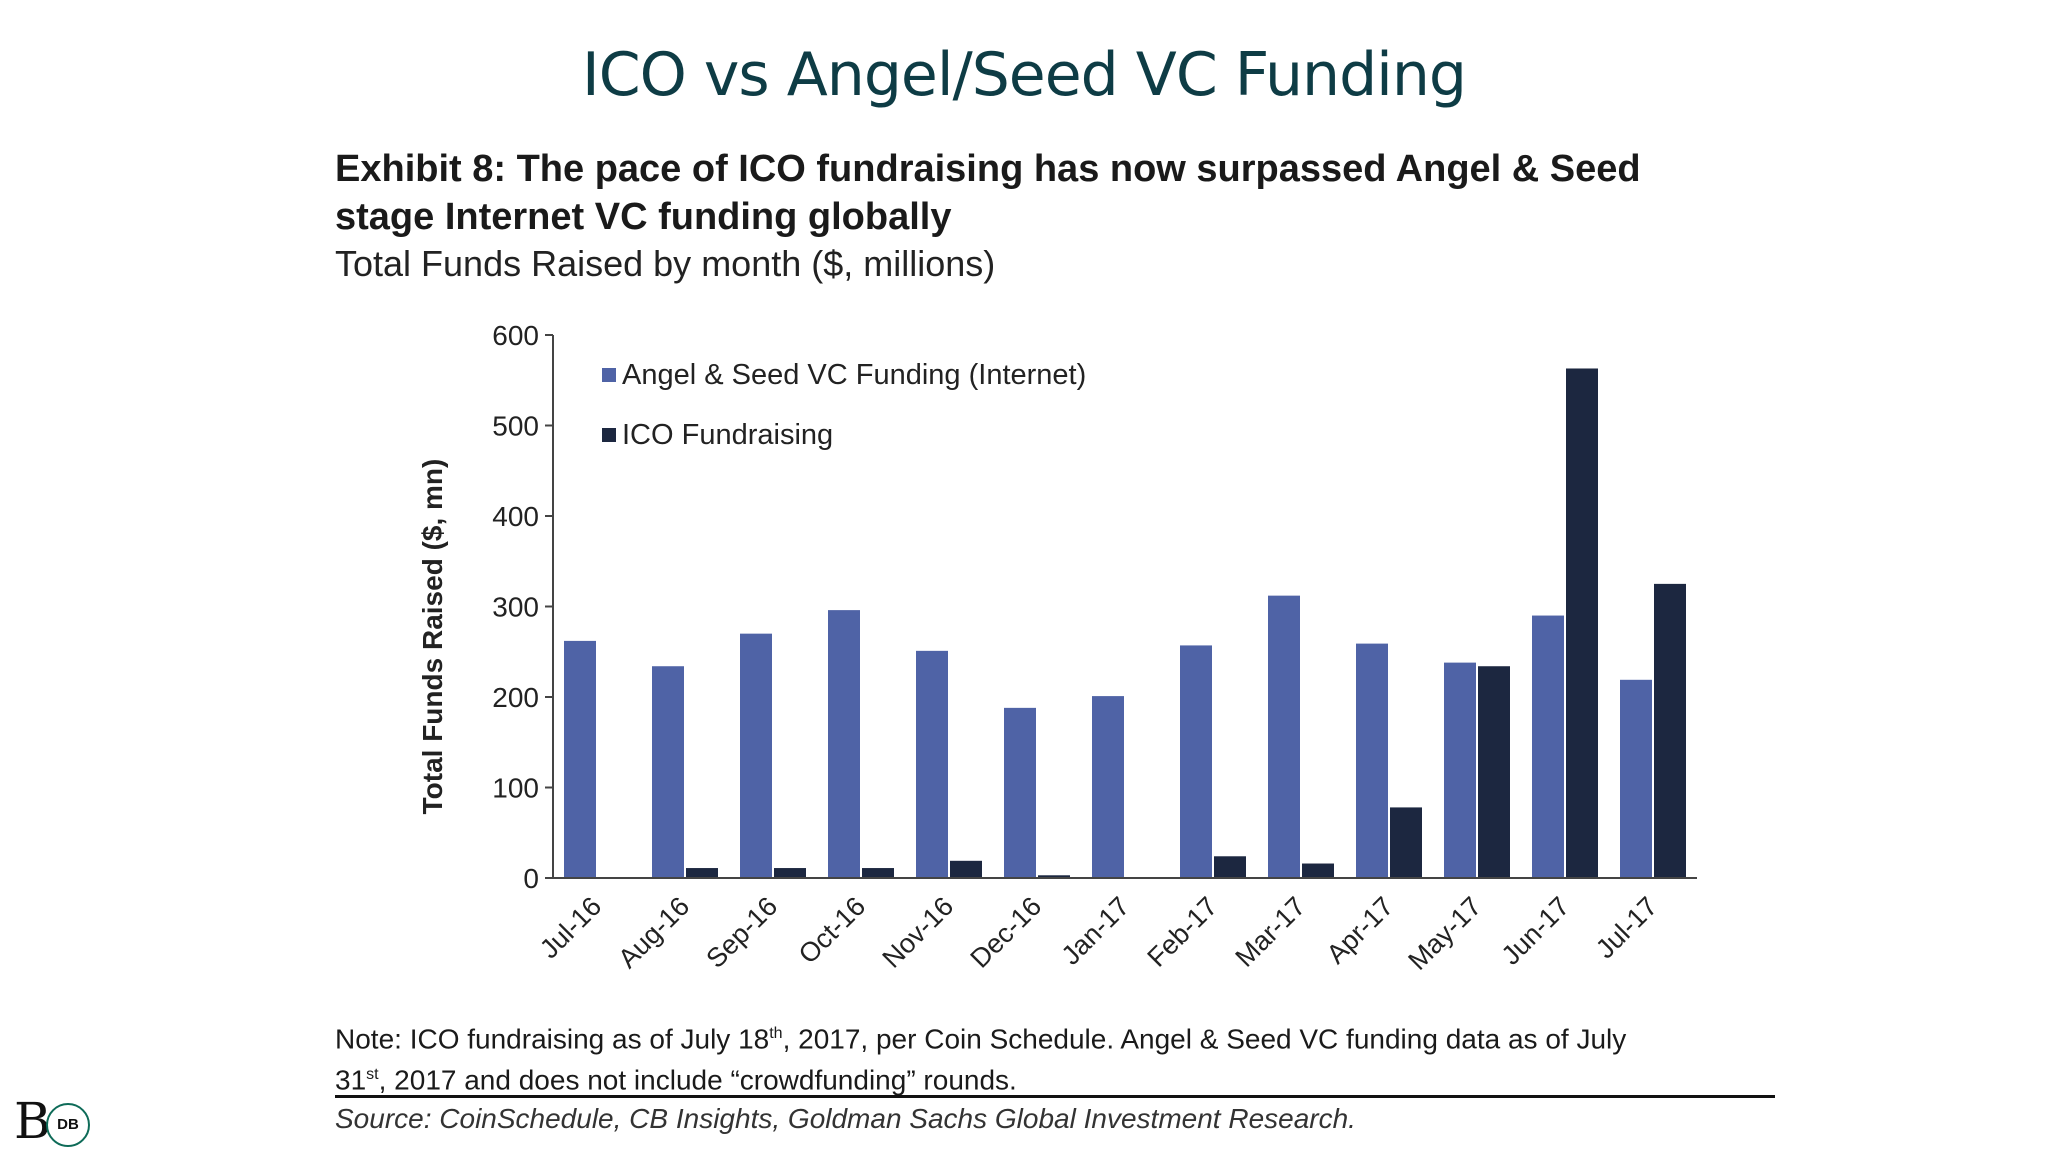  What do you see at coordinates (570, 927) in the screenshot?
I see `x-tick-label: Jul-16` at bounding box center [570, 927].